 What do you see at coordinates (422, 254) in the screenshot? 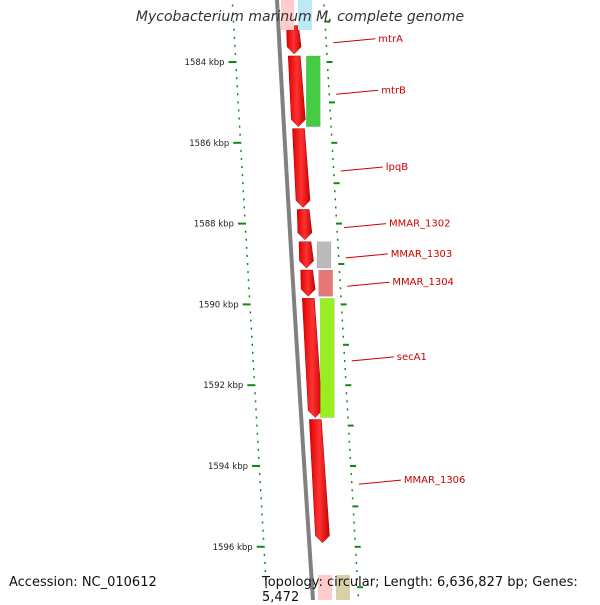
I see `gene-label: MMAR_1303` at bounding box center [422, 254].